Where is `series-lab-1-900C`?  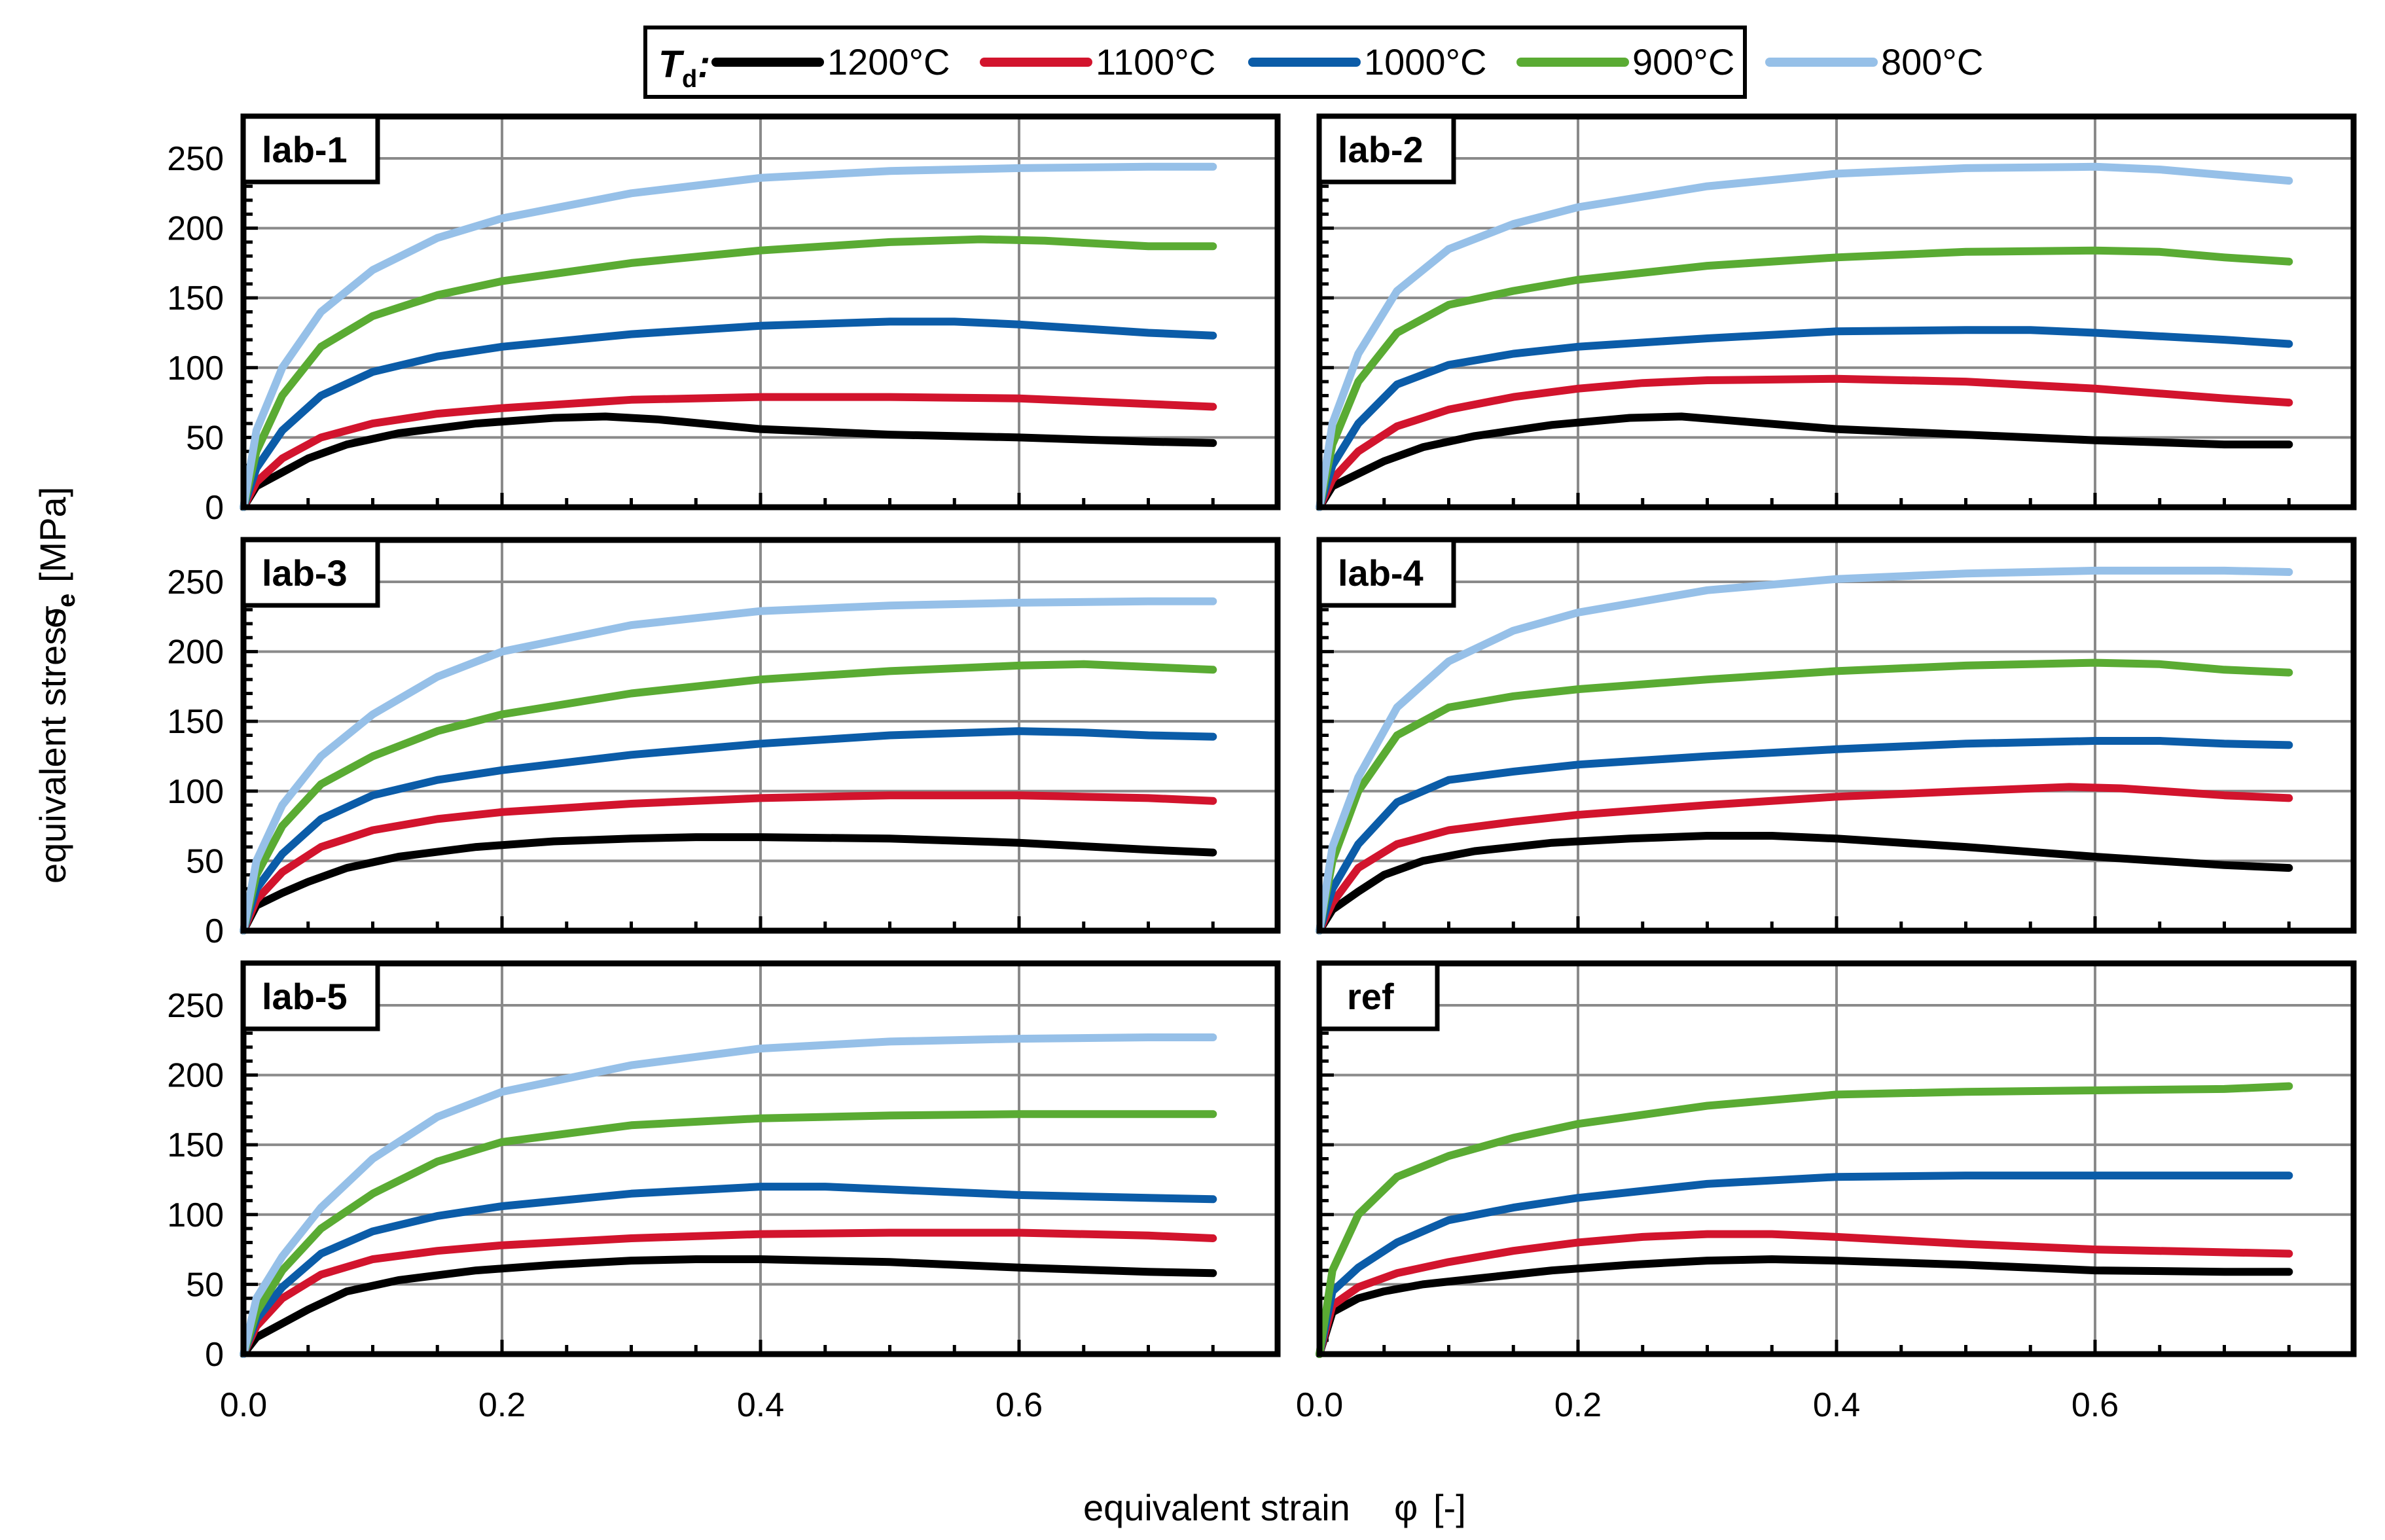
series-lab-1-900C is located at coordinates (728, 373).